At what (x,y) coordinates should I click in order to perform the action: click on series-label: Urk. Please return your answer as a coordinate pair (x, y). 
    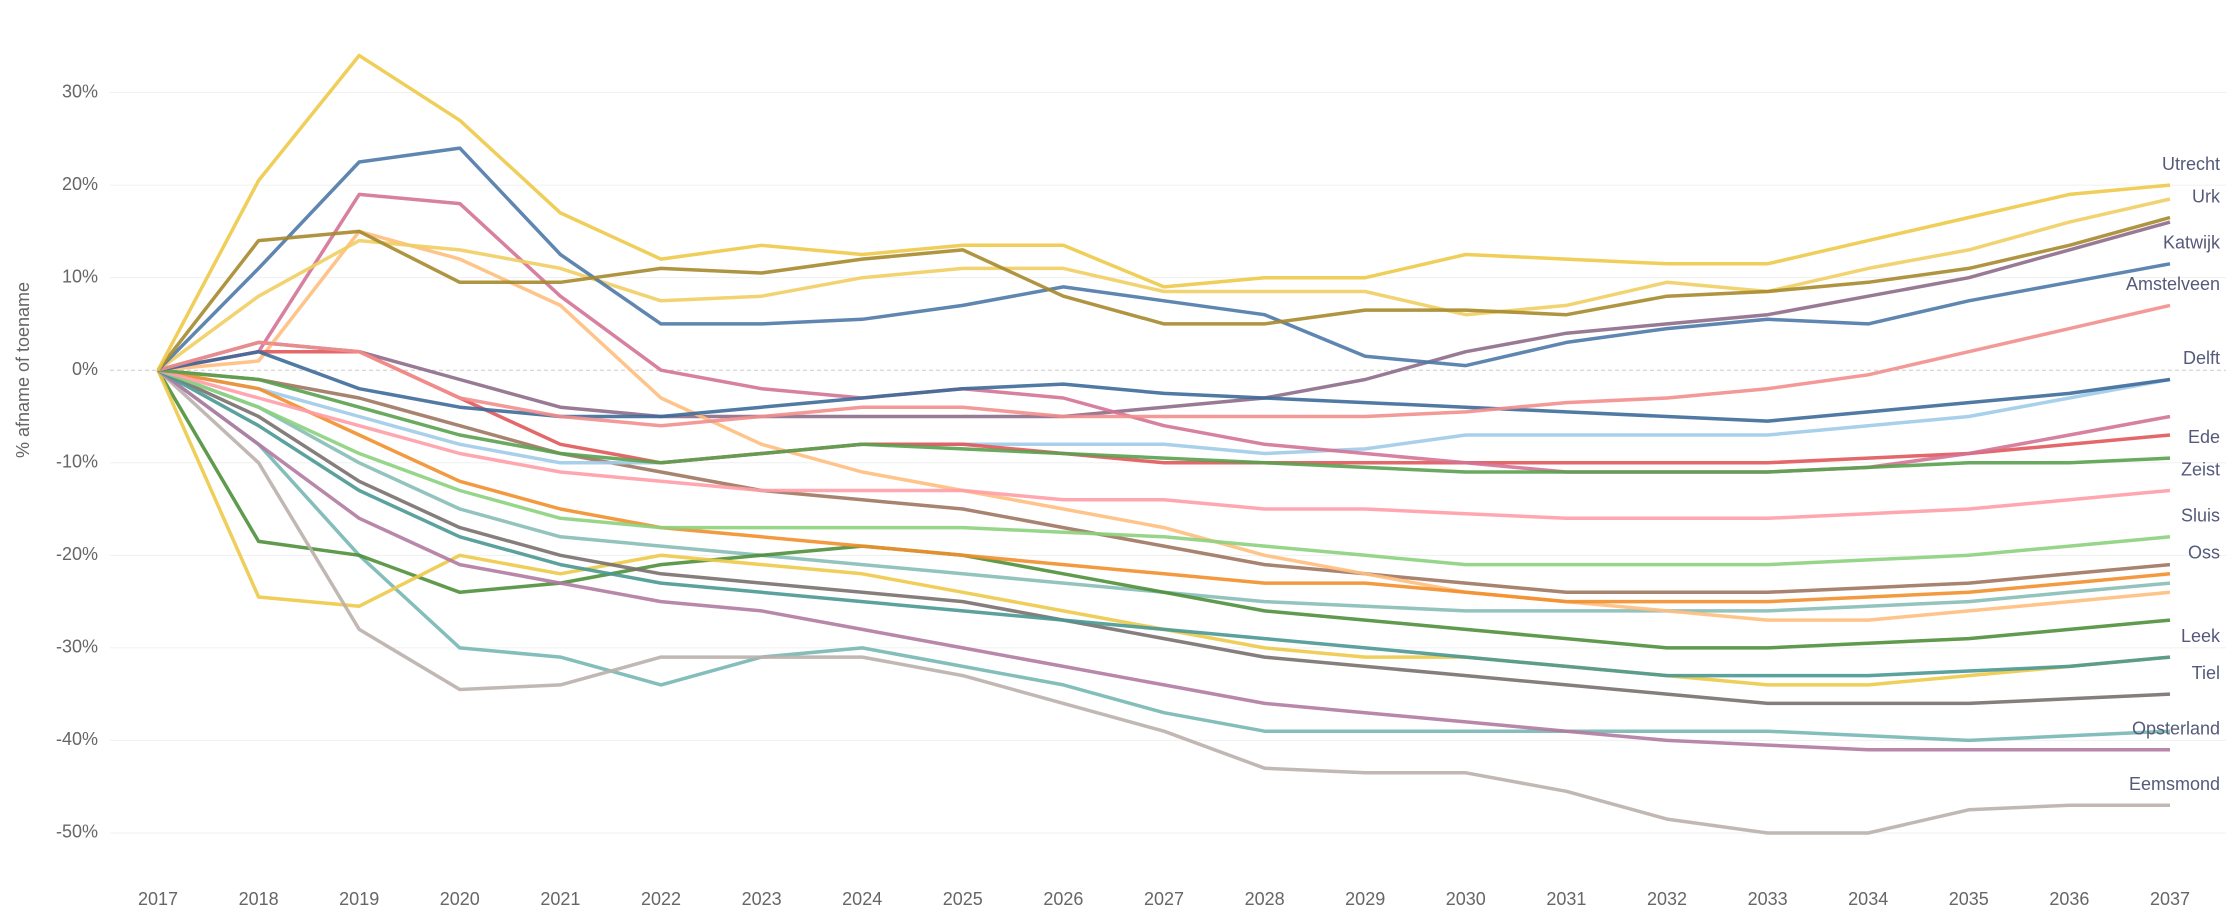
    Looking at the image, I should click on (2206, 196).